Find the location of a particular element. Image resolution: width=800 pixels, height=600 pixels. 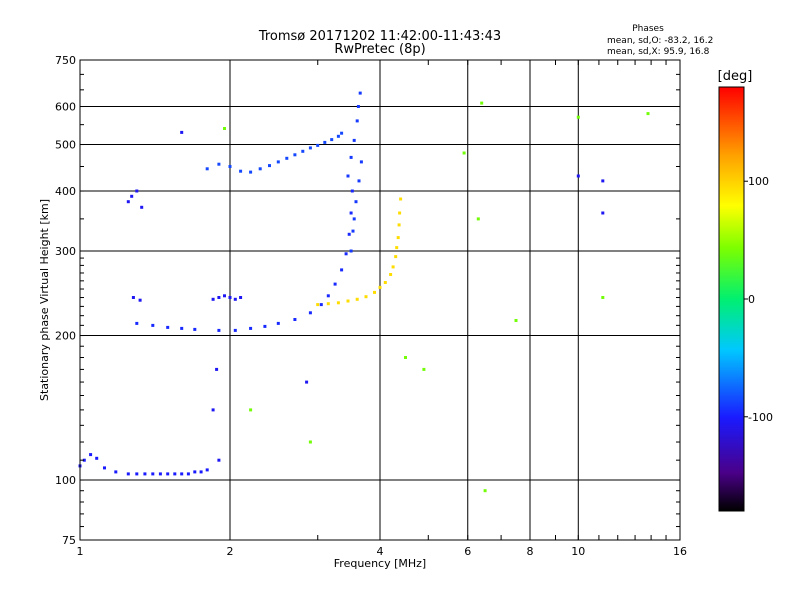

chart-title: Tromsø 20171202 11:42:00-11:43:43 is located at coordinates (379, 36).